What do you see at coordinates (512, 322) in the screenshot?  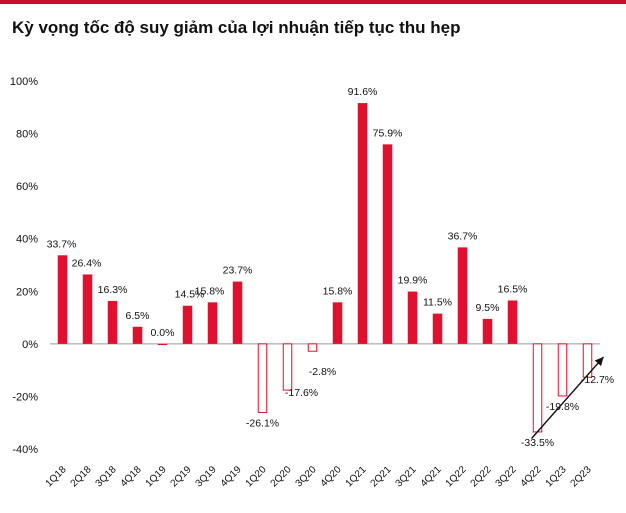 I see `bar-3Q22` at bounding box center [512, 322].